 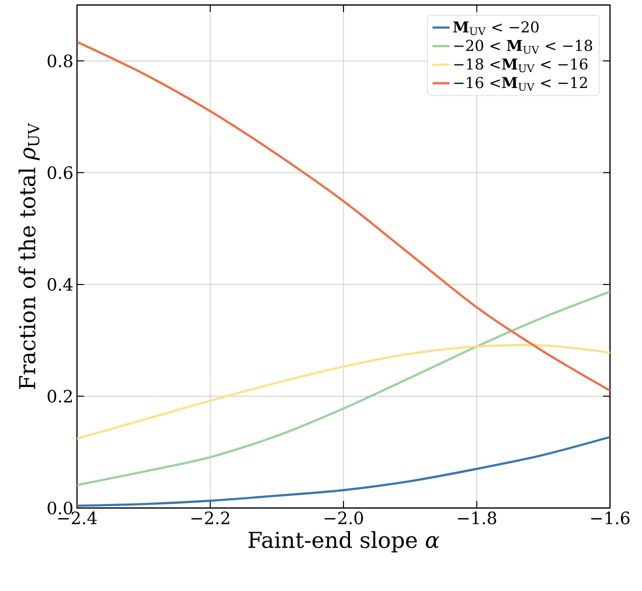 What do you see at coordinates (477, 518) in the screenshot?
I see `x-tick-label: −1.8` at bounding box center [477, 518].